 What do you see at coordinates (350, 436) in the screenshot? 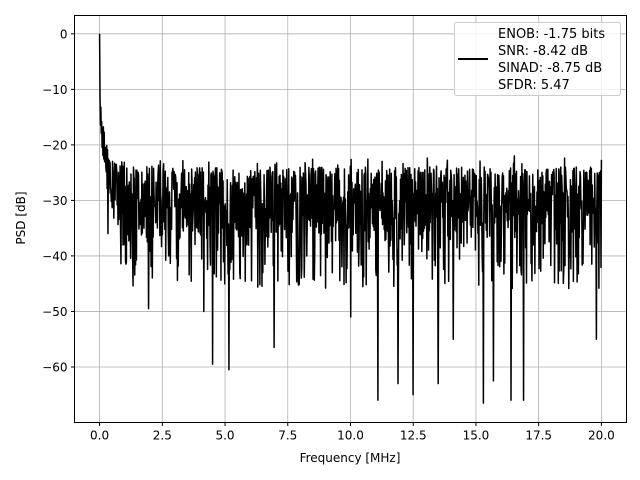
I see `x-tick-label: 10.0` at bounding box center [350, 436].